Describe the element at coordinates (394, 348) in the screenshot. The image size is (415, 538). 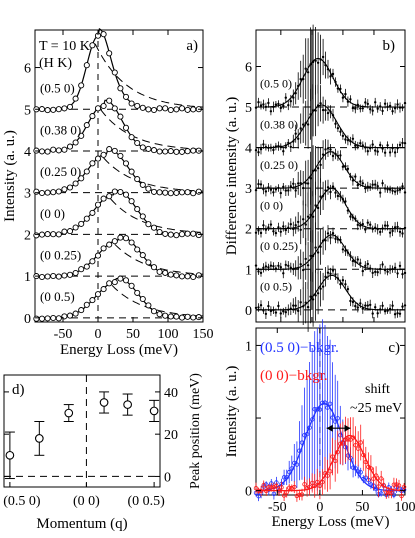
I see `panel-label: c)` at that location.